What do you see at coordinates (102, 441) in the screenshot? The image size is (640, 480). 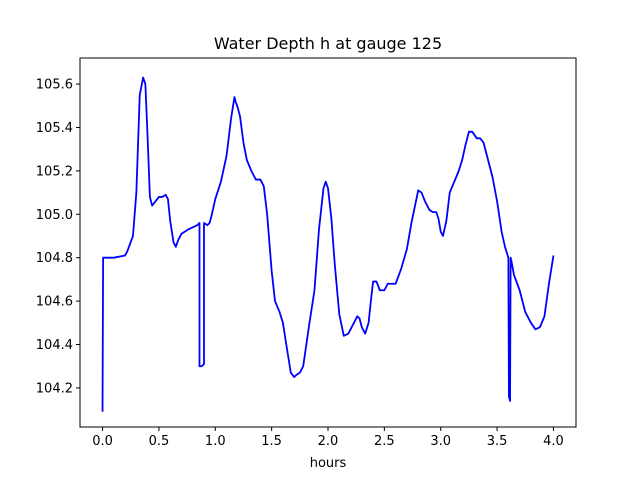 I see `x-tick-label: 0.0` at bounding box center [102, 441].